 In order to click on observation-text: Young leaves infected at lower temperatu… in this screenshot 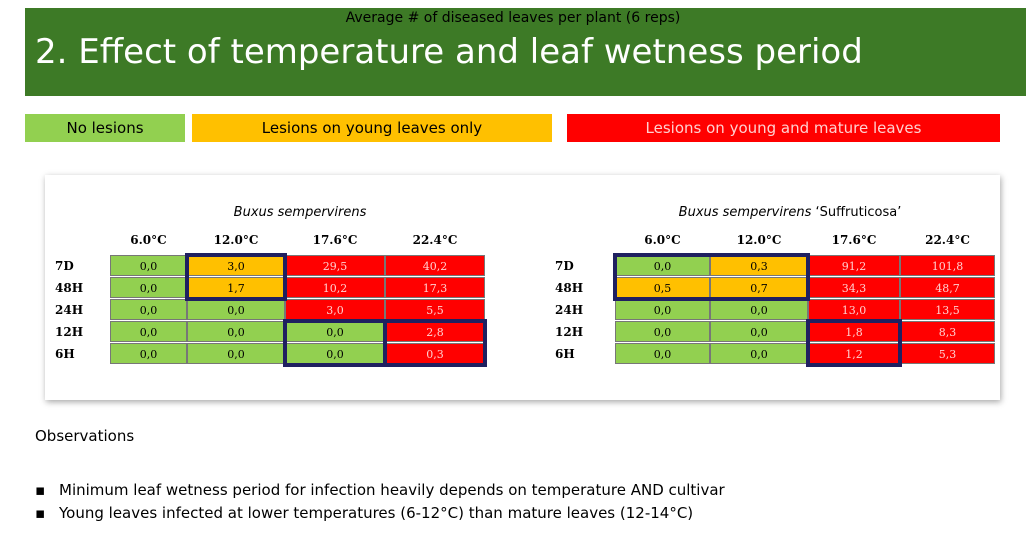, I will do `click(376, 513)`.